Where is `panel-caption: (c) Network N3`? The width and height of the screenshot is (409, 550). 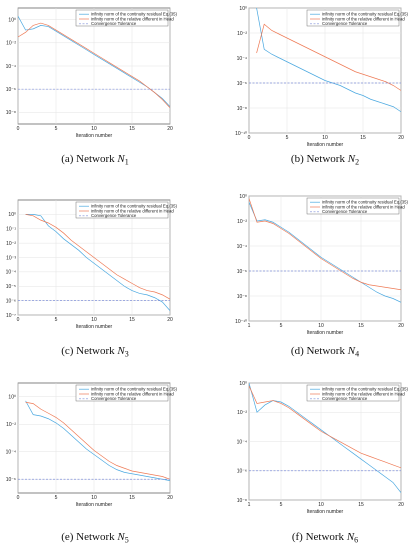
panel-caption: (c) Network N3 is located at coordinates (95, 352).